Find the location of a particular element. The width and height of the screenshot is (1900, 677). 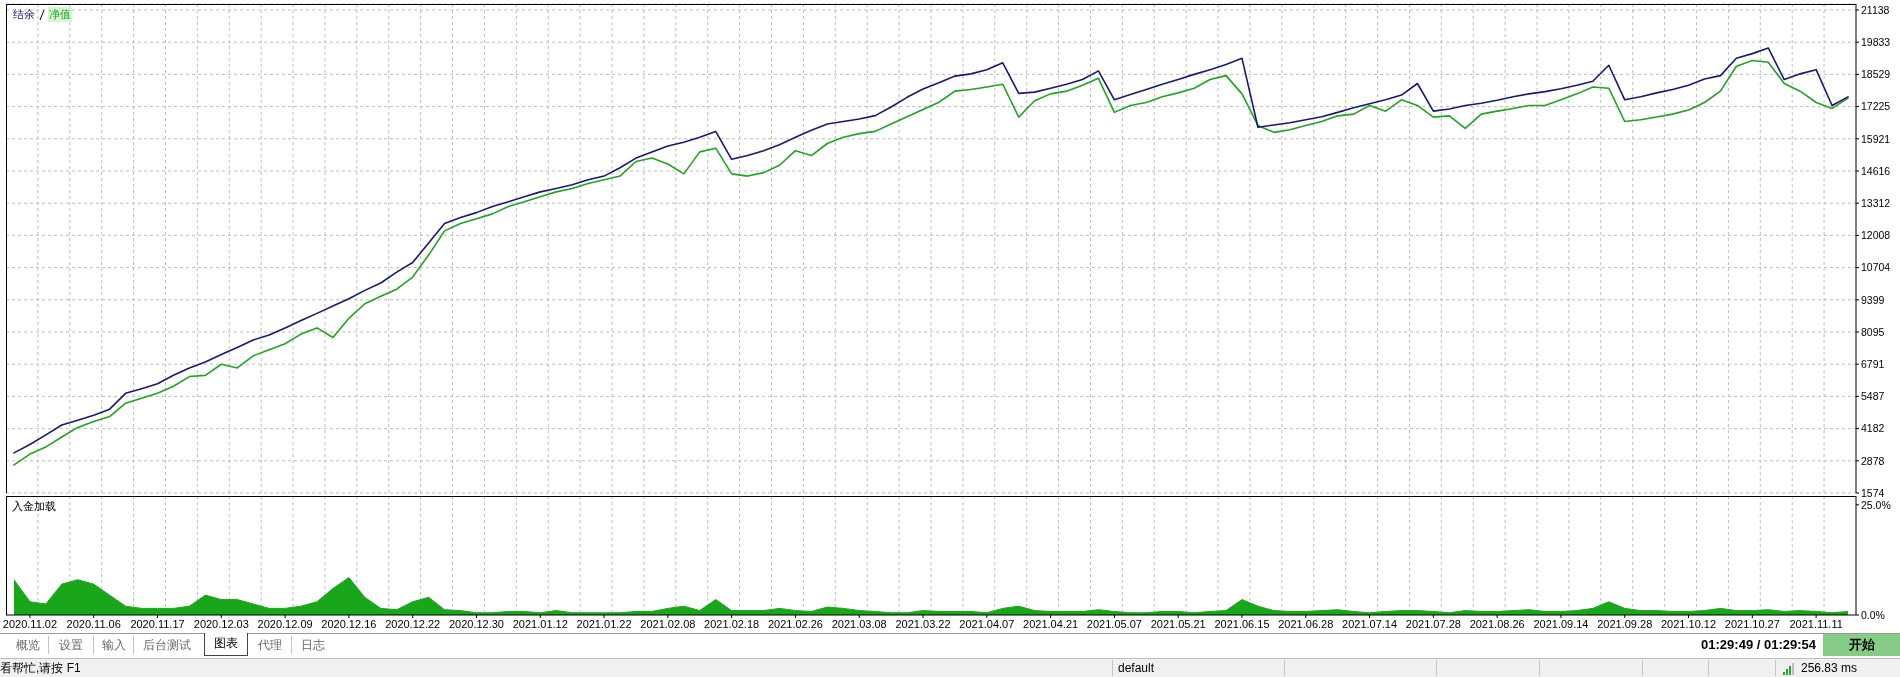

text: 净值 is located at coordinates (60, 14).